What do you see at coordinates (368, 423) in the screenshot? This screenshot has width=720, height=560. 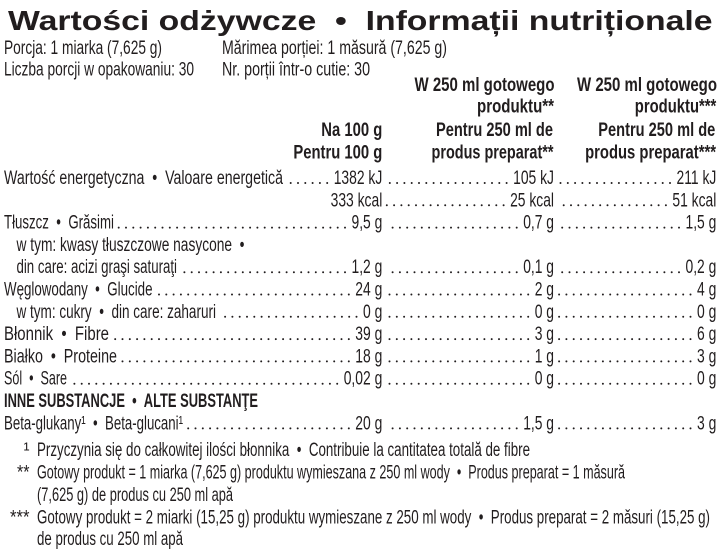 I see `svg-text: 20 g` at bounding box center [368, 423].